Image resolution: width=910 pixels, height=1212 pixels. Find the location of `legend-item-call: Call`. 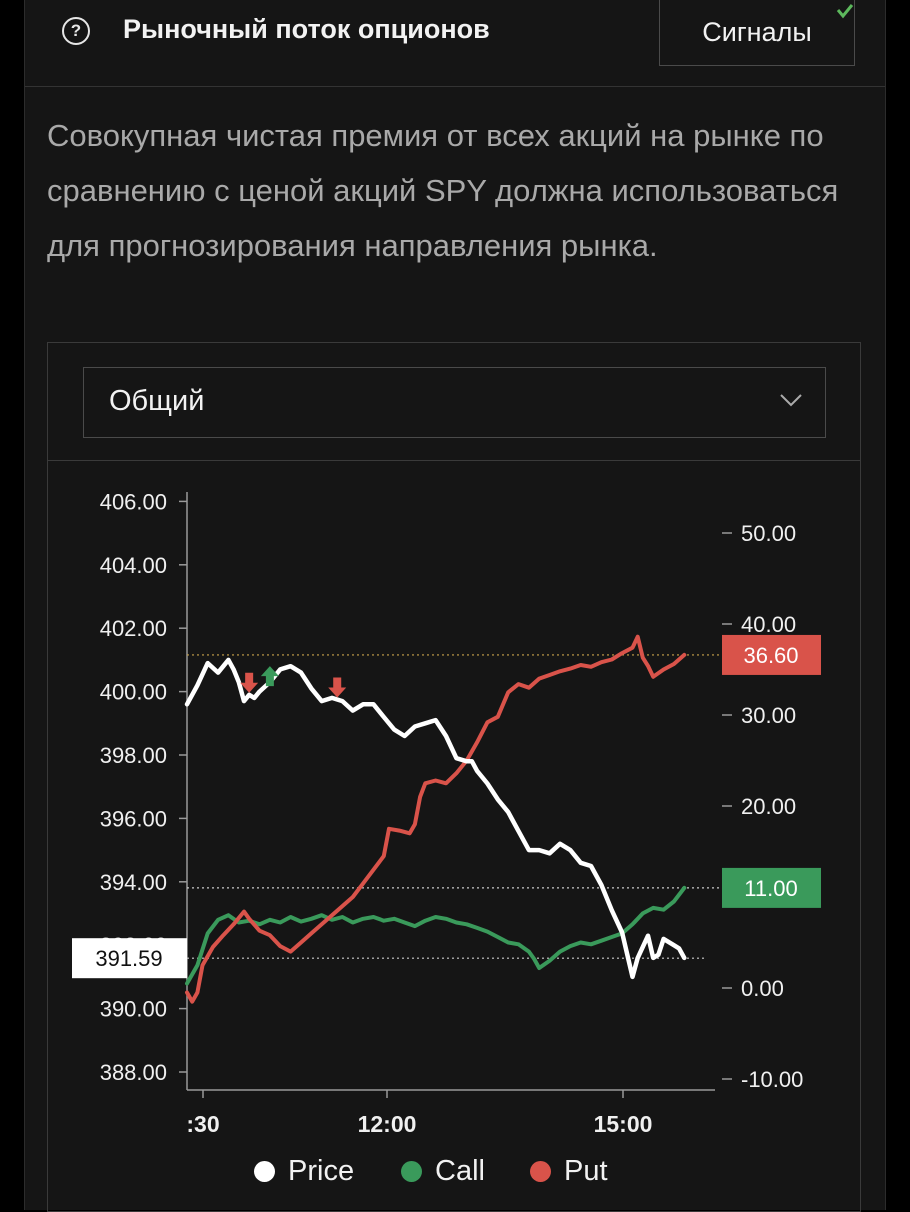

legend-item-call: Call is located at coordinates (443, 1171).